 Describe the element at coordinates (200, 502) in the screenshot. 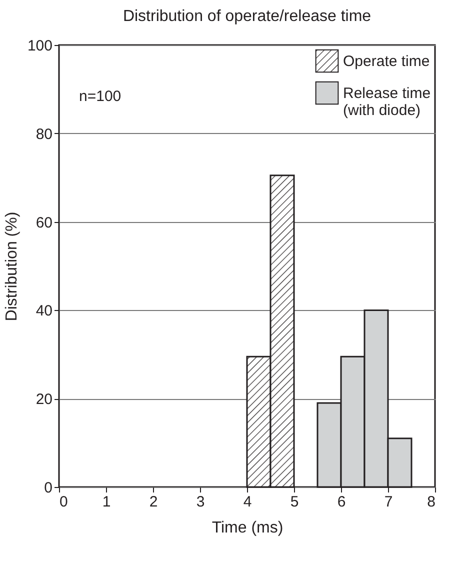

I see `x-tick-label: 3` at that location.